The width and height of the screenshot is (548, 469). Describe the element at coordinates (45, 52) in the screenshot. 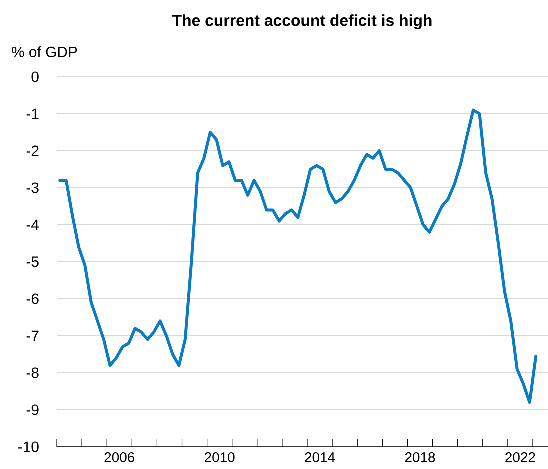

I see `y-axis-title: % of GDP` at that location.